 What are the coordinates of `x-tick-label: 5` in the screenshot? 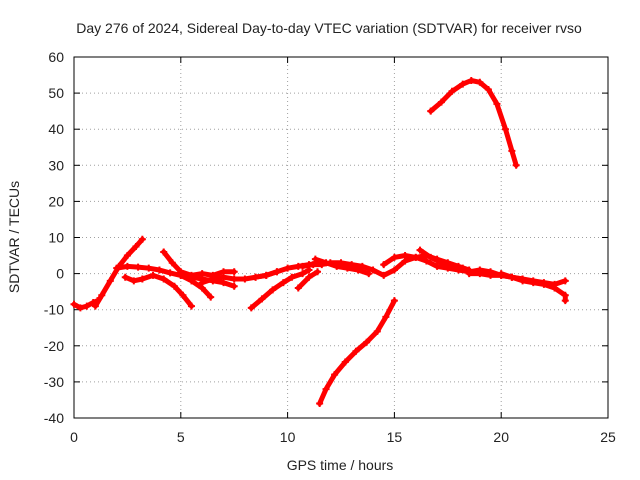 It's located at (181, 437).